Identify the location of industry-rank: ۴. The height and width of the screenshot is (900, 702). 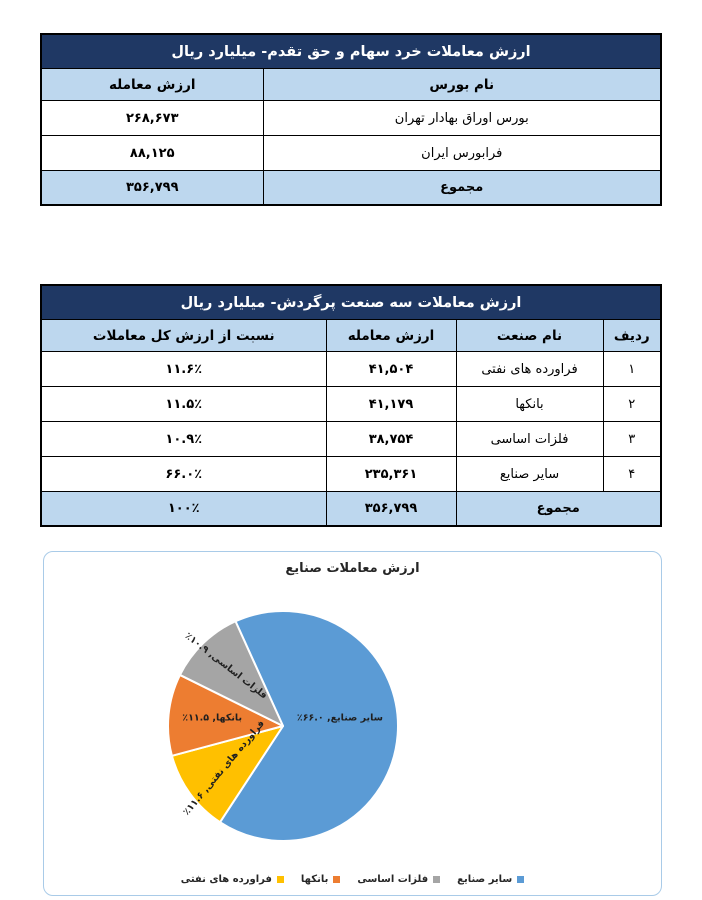
(632, 474).